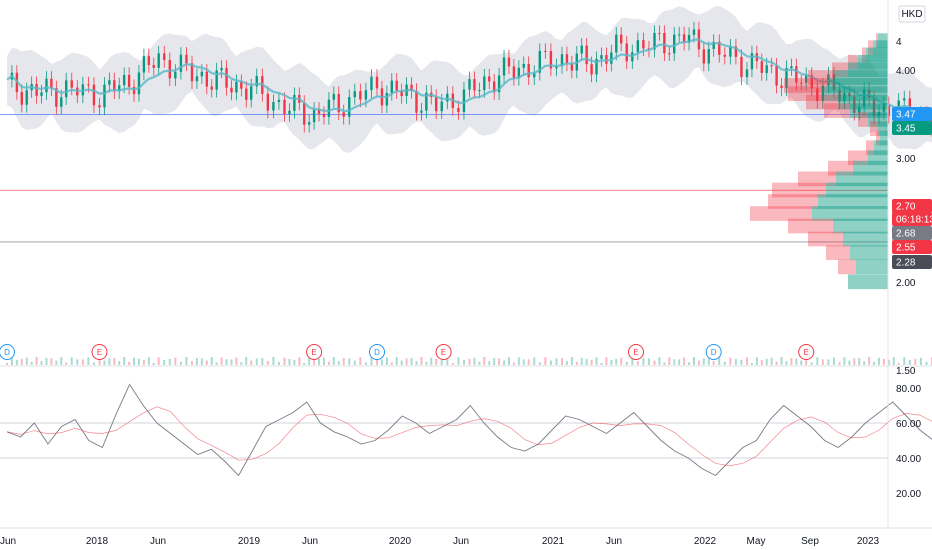  Describe the element at coordinates (908, 459) in the screenshot. I see `rsi-y-tick-label: 40.00` at that location.